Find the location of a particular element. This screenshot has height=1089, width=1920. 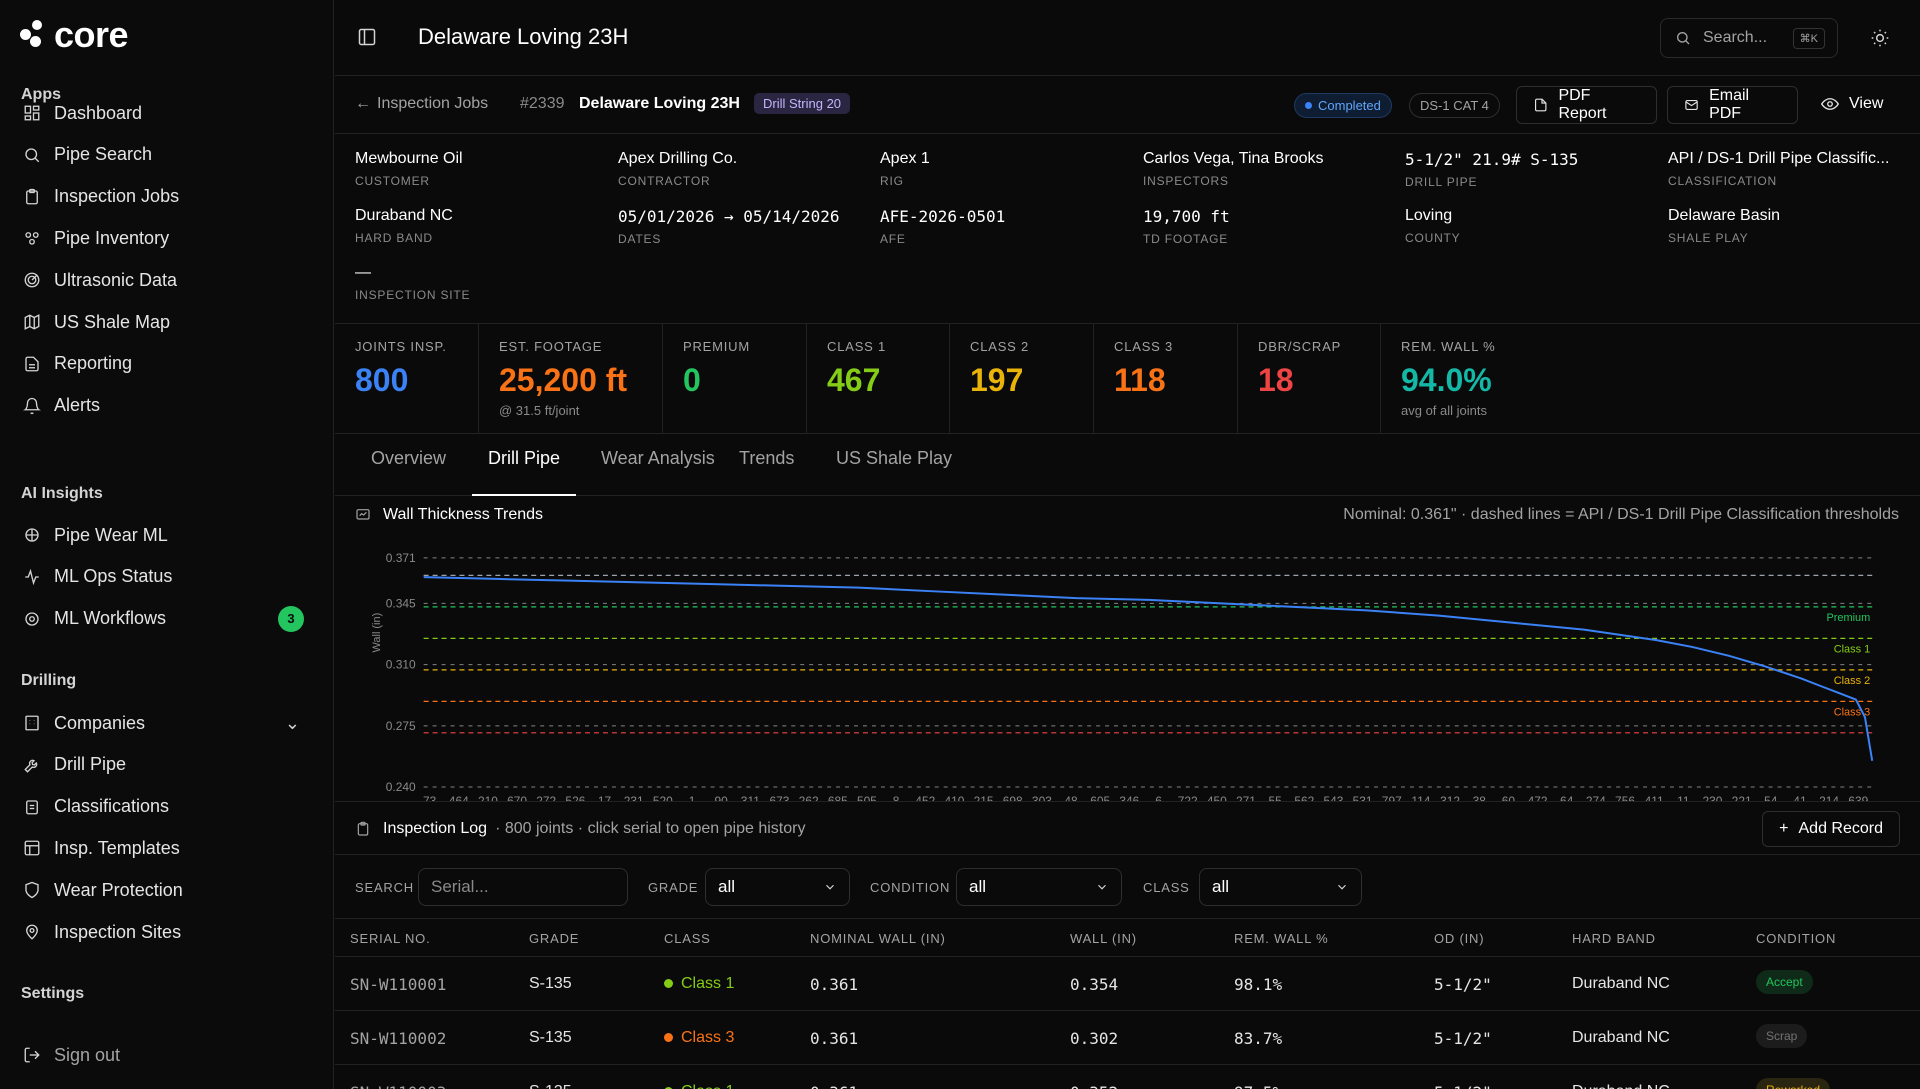

info-label: COUNTY is located at coordinates (1433, 238).